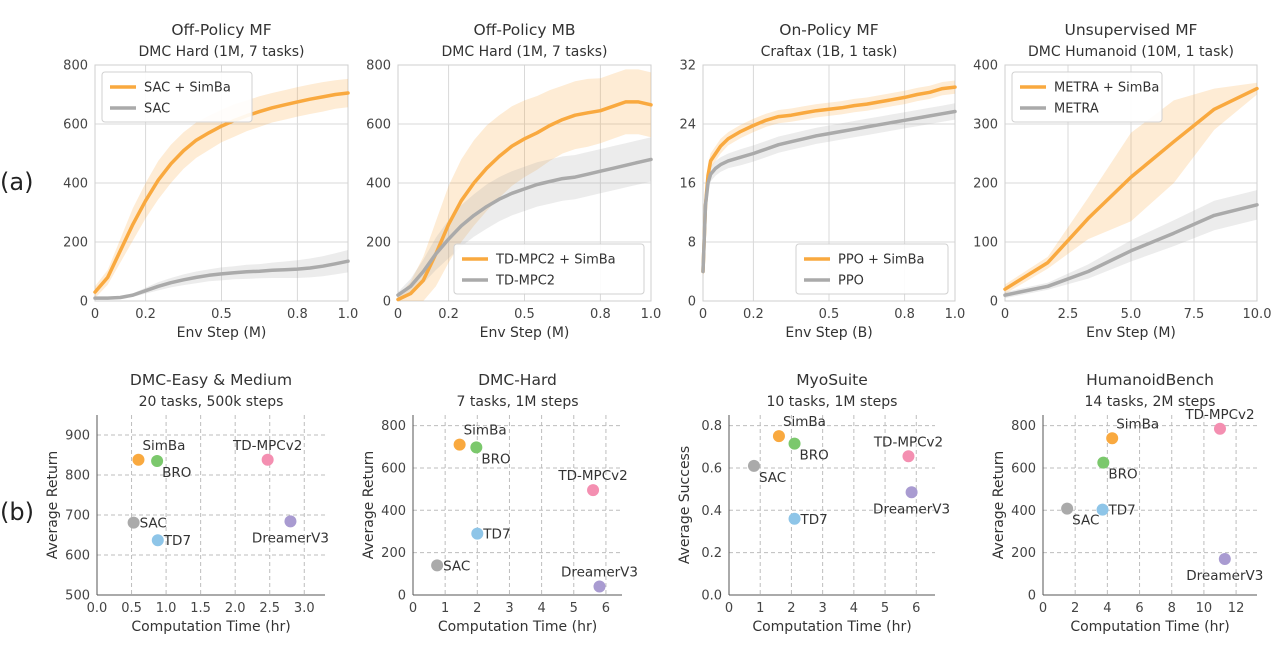 This screenshot has width=1280, height=662. What do you see at coordinates (1131, 30) in the screenshot?
I see `chart-title: Unsupervised MF` at bounding box center [1131, 30].